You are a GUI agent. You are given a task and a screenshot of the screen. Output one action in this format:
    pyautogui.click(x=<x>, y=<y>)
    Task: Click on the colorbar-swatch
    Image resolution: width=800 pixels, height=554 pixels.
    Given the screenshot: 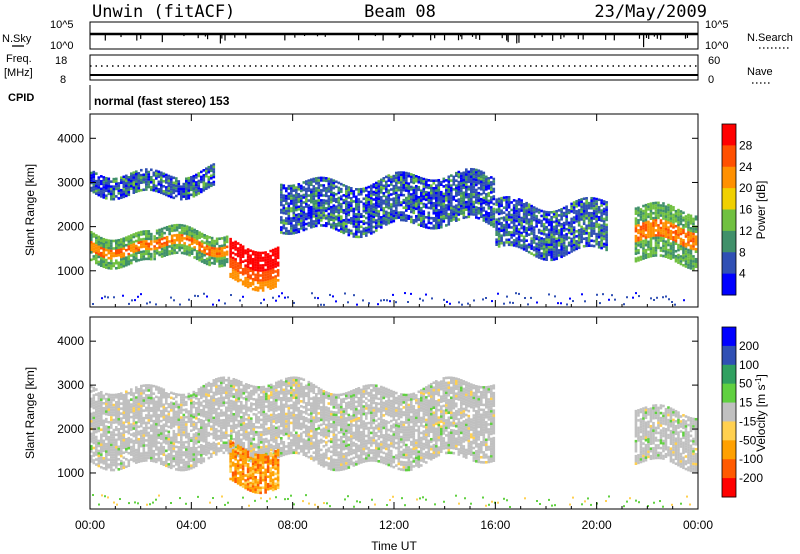 What is the action you would take?
    pyautogui.click(x=729, y=135)
    